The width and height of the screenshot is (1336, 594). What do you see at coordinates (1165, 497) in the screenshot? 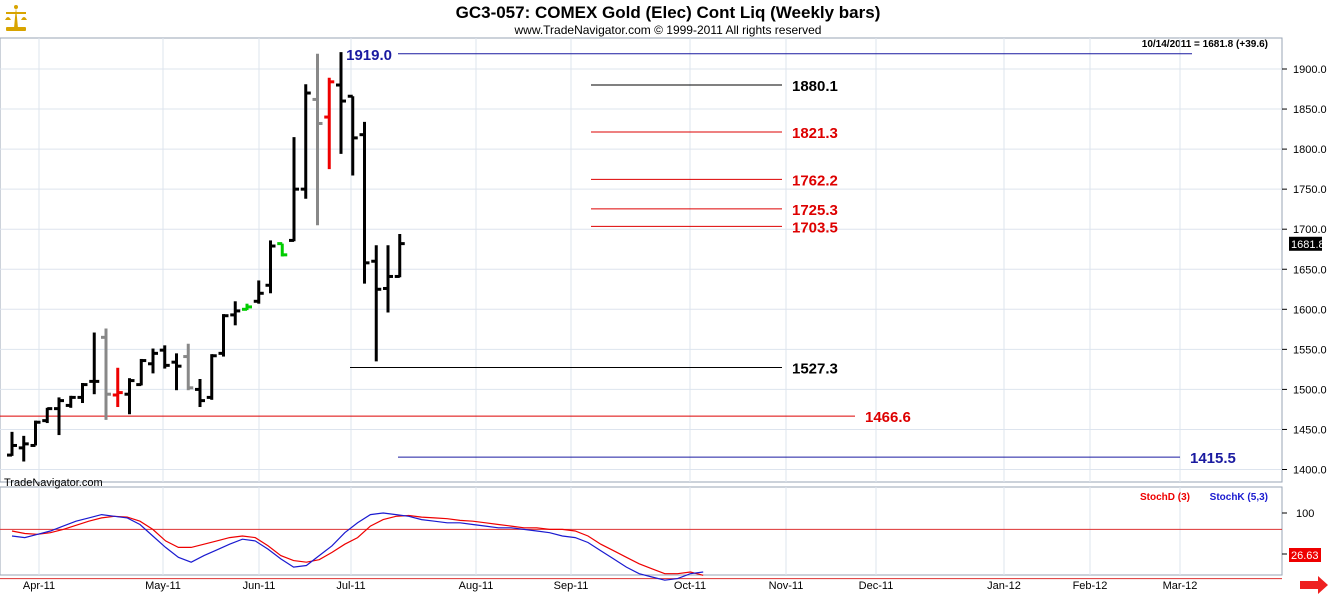
I see `legend-stoch-d: StochD (3)` at bounding box center [1165, 497].